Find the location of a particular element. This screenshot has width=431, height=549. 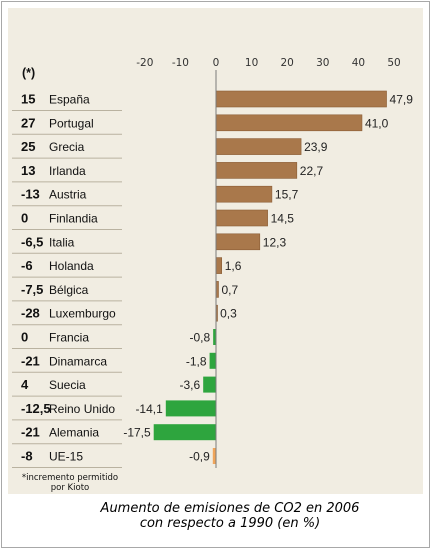

chart-row: 0 Francia -0,8 is located at coordinates (114, 339).